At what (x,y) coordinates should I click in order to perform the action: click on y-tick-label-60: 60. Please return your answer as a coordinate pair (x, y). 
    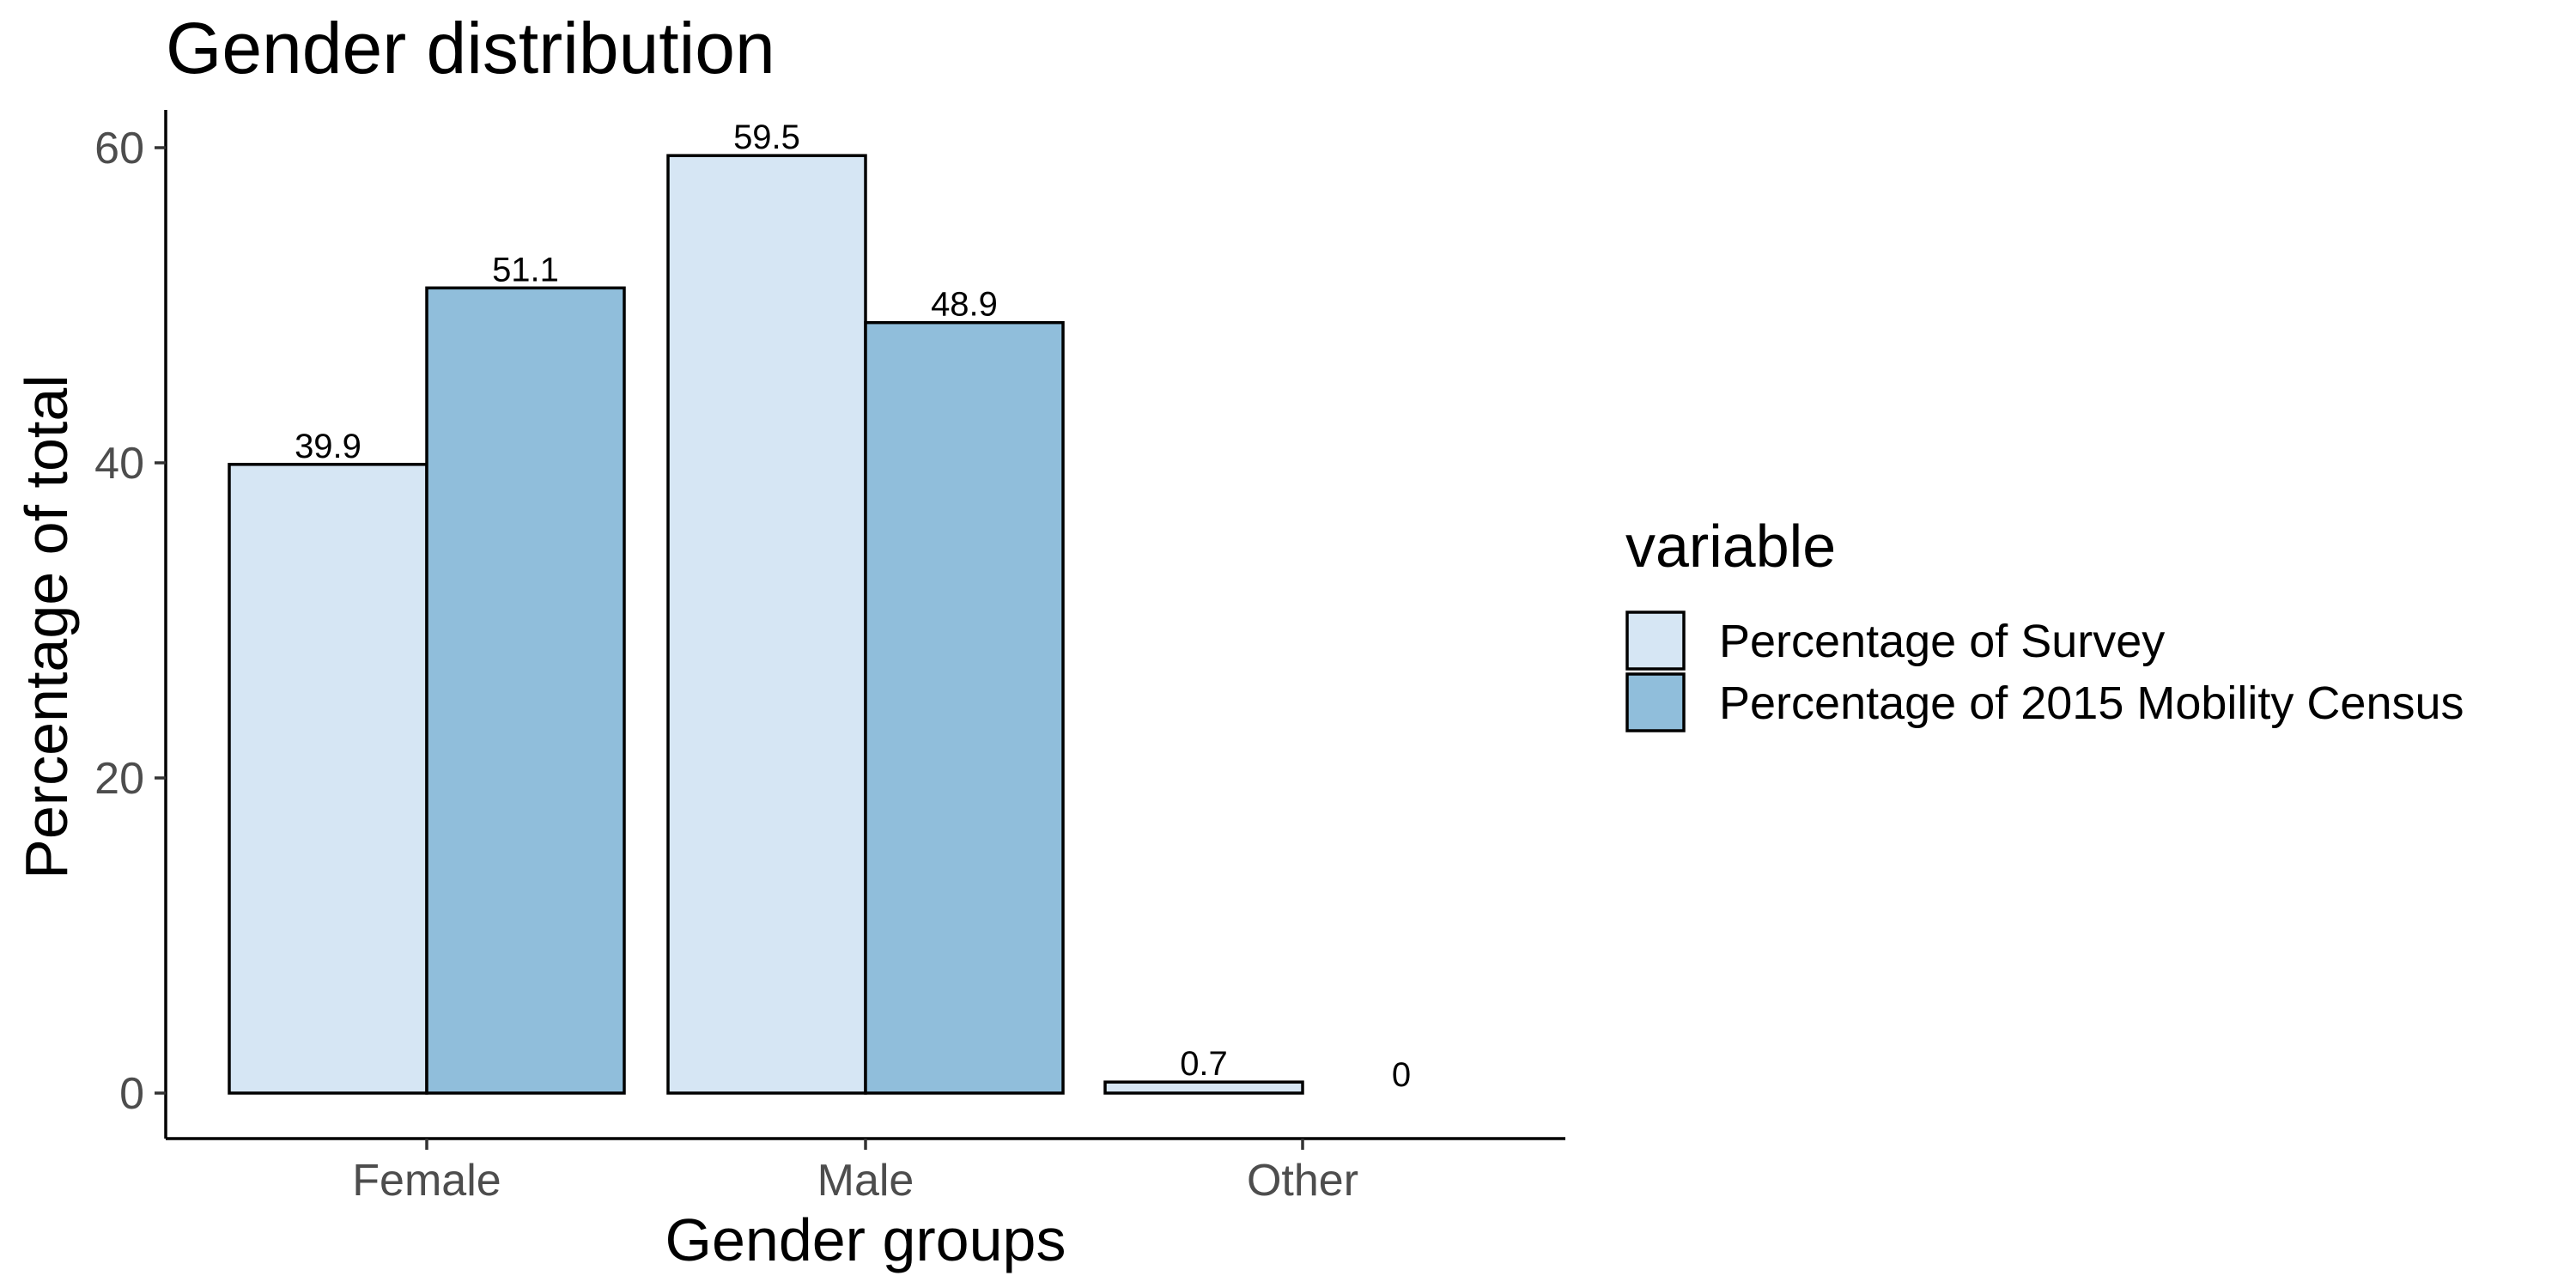
    Looking at the image, I should click on (119, 148).